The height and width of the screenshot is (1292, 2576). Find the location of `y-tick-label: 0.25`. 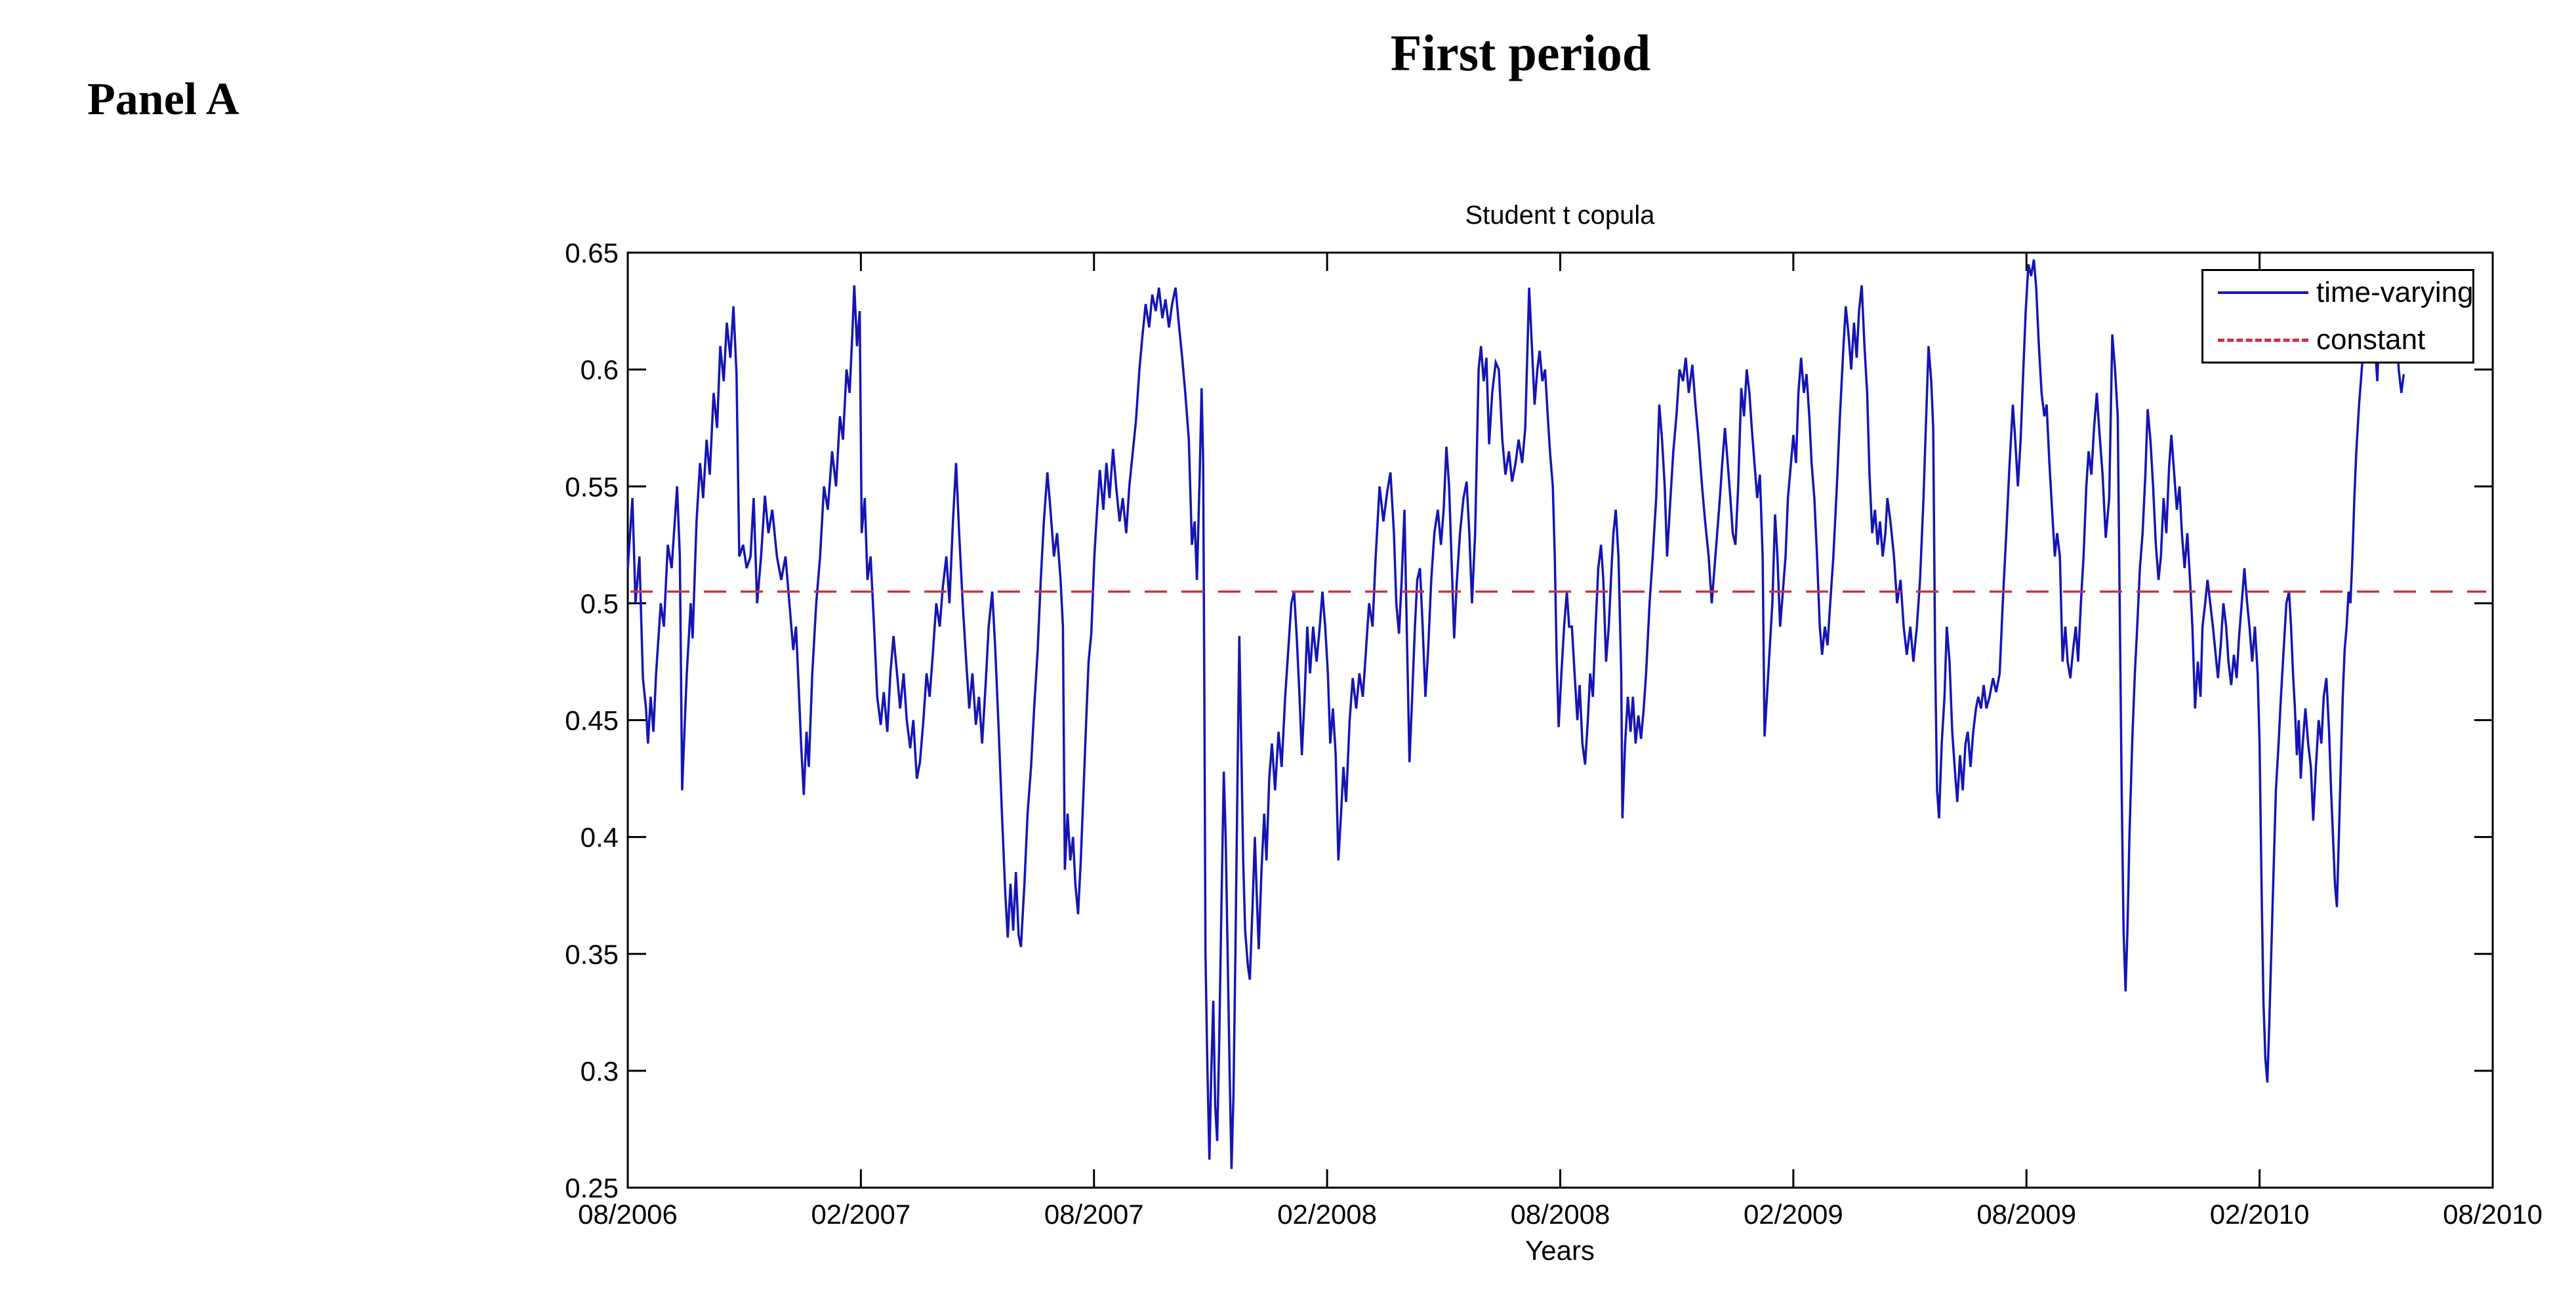

y-tick-label: 0.25 is located at coordinates (592, 1188).